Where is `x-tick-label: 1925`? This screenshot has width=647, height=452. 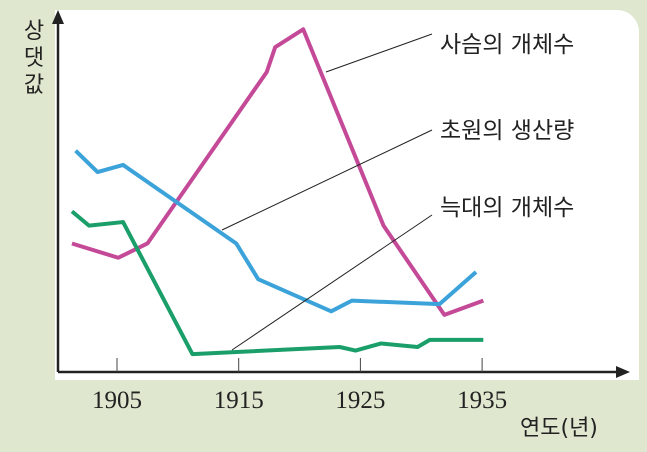 x-tick-label: 1925 is located at coordinates (360, 400).